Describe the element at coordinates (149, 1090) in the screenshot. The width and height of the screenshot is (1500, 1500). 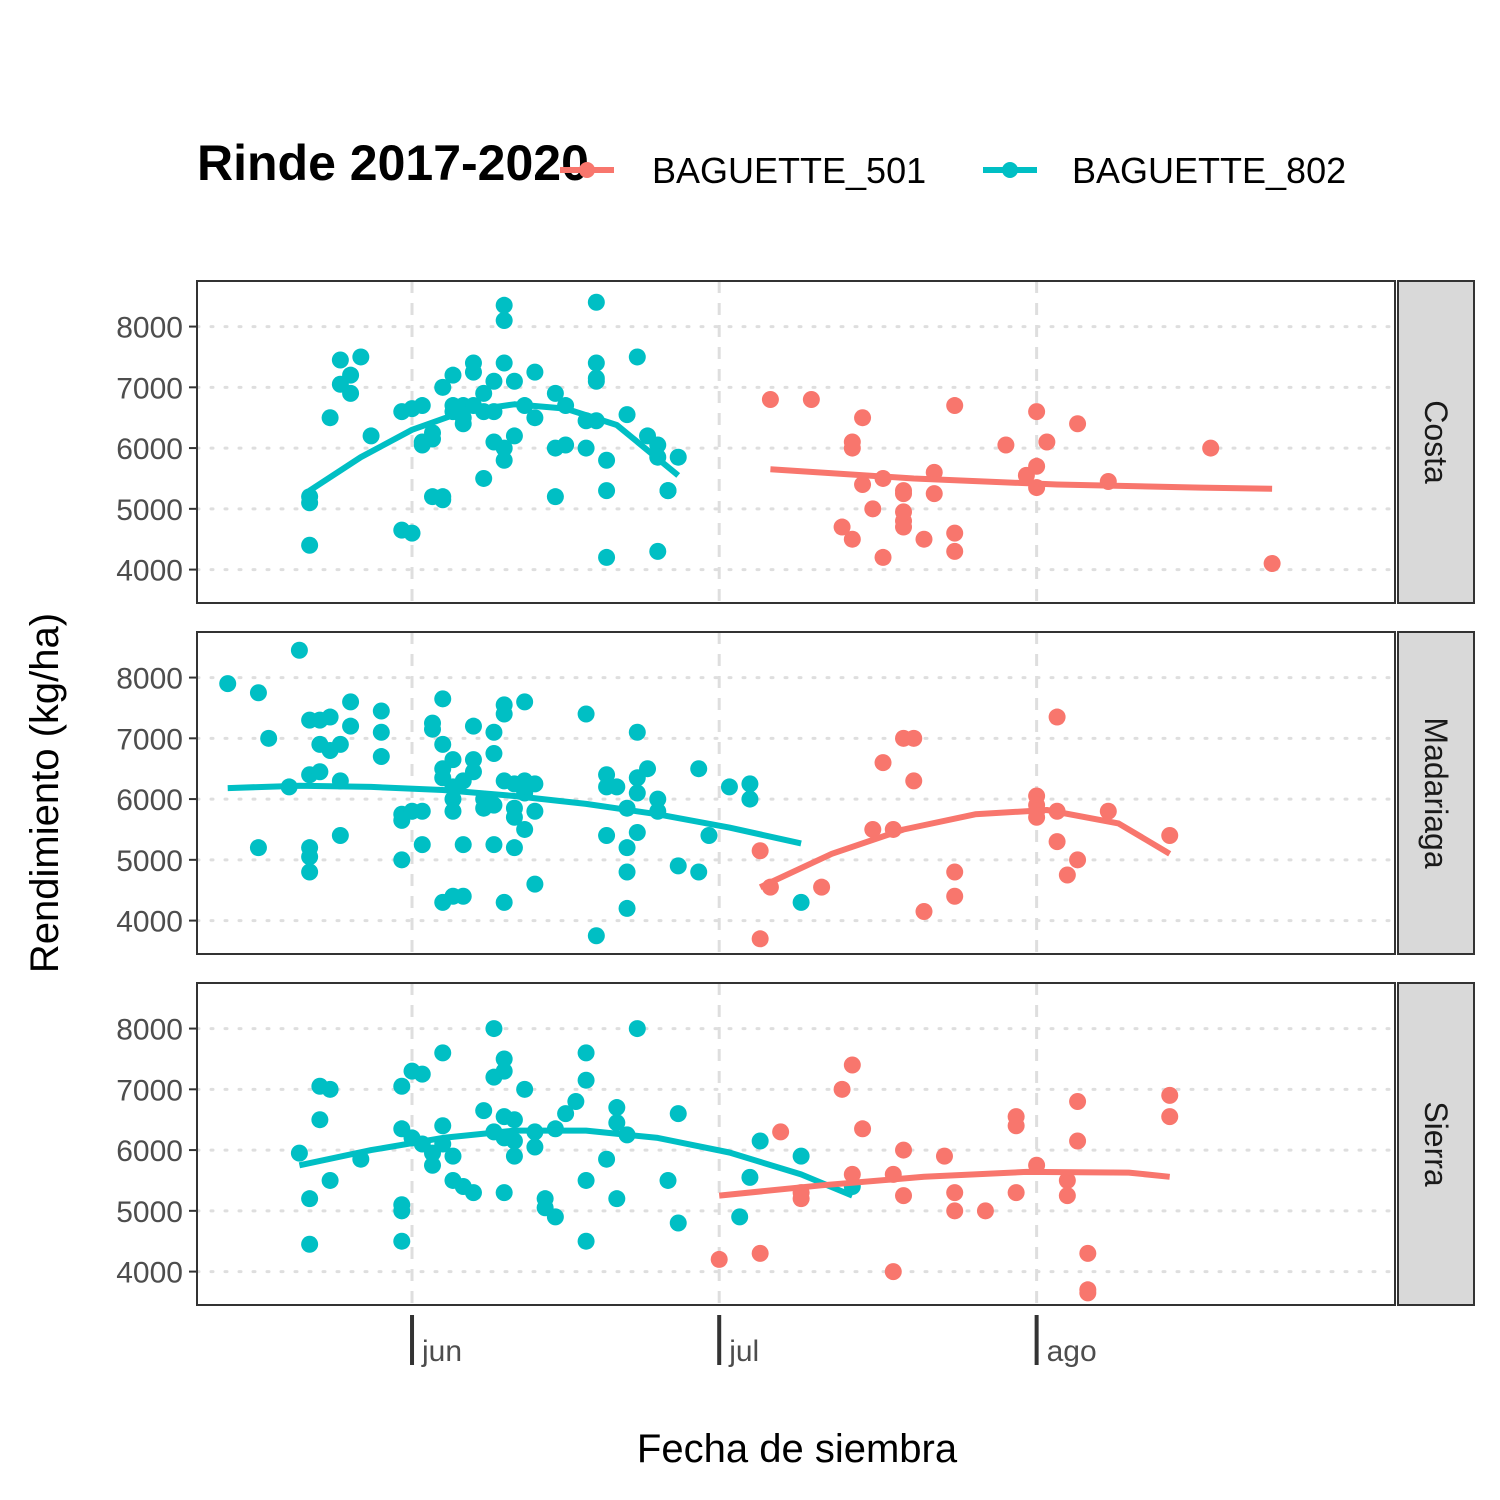
I see `y-tick-label: 7000` at that location.